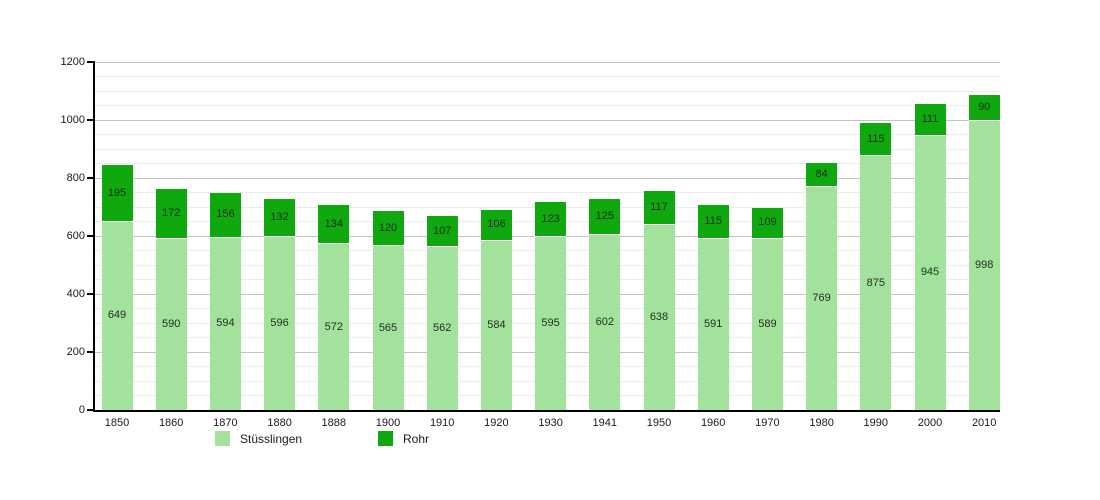  Describe the element at coordinates (930, 423) in the screenshot. I see `x-axis-label-2000: 2000` at that location.